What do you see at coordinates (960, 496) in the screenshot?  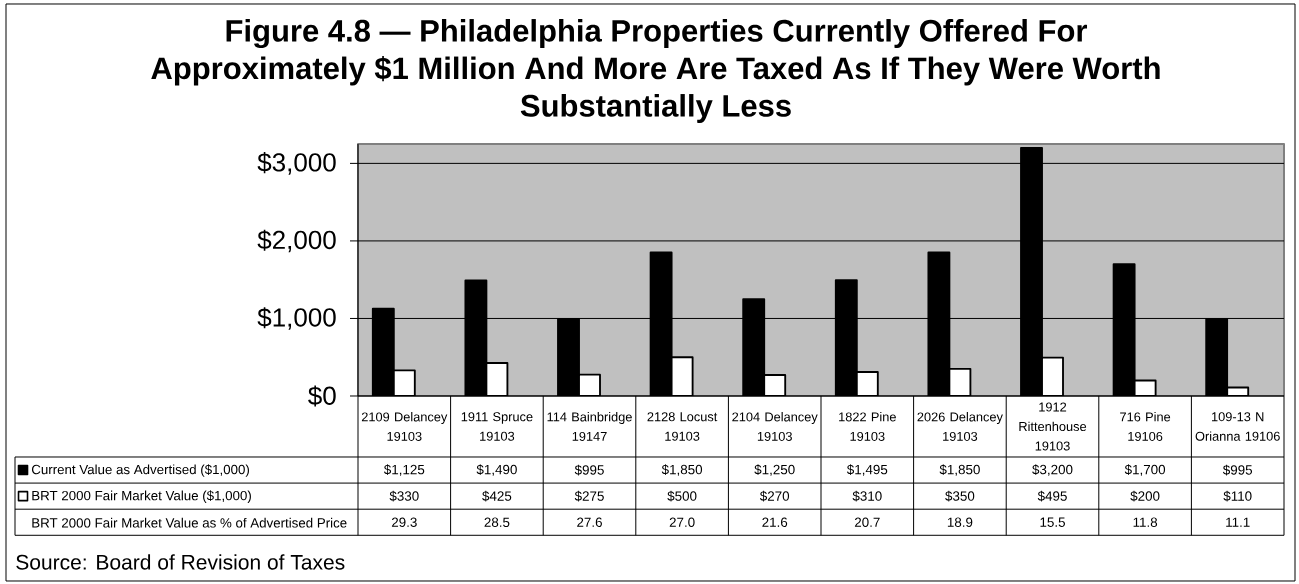 I see `data-label: $350` at bounding box center [960, 496].